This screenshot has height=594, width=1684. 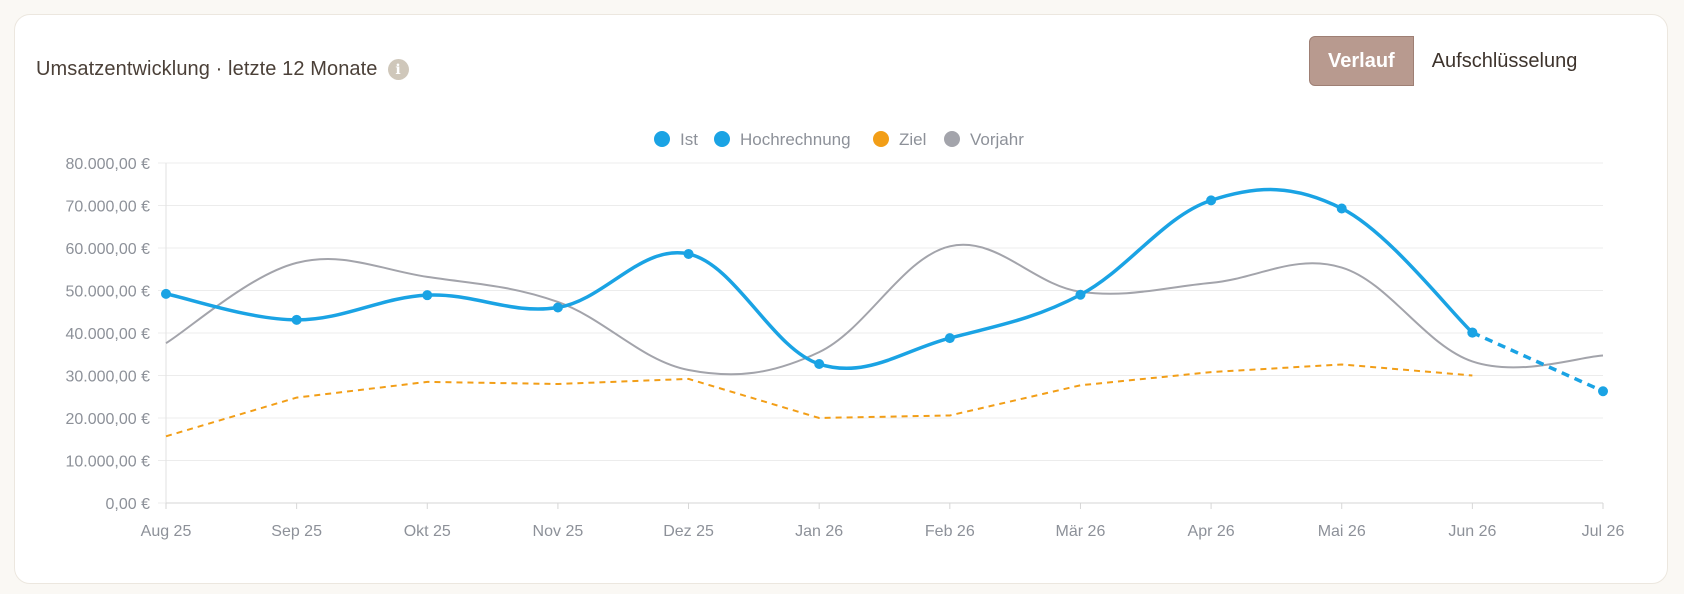 What do you see at coordinates (166, 531) in the screenshot?
I see `x-tick-label: Aug 25` at bounding box center [166, 531].